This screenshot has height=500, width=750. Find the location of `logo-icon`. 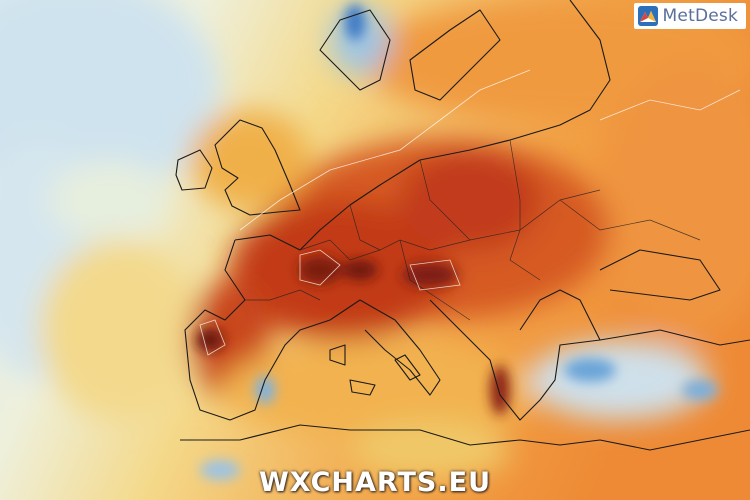

logo-icon is located at coordinates (647, 16).